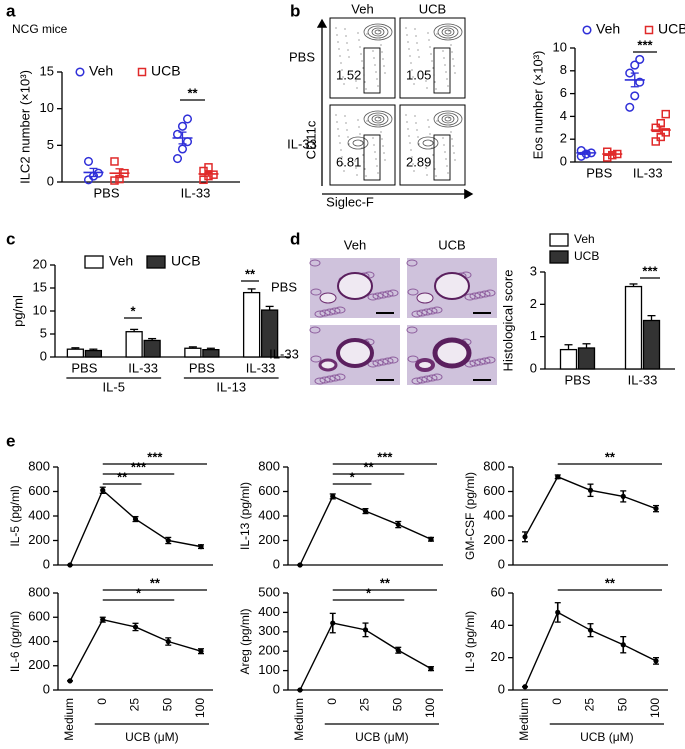 This screenshot has width=685, height=749. Describe the element at coordinates (40, 29) in the screenshot. I see `chart-title: NCG mice` at that location.